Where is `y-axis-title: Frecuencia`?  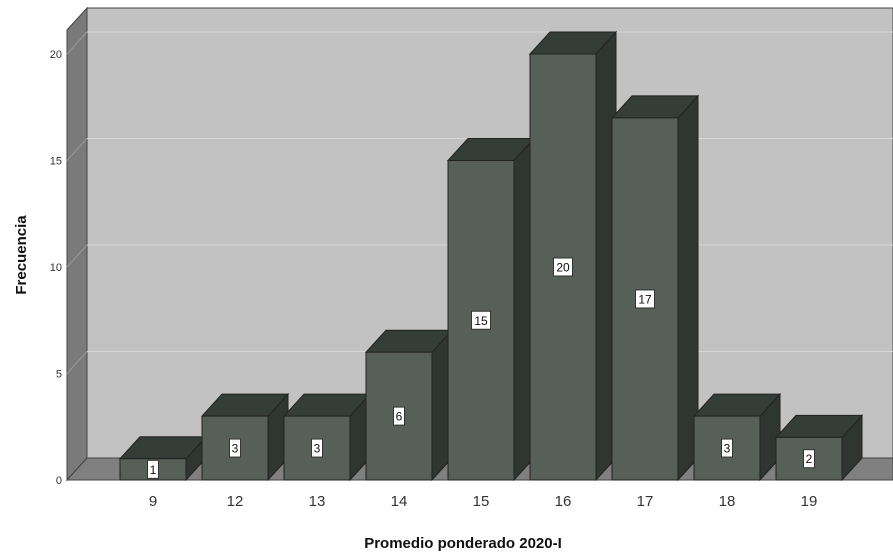
y-axis-title: Frecuencia is located at coordinates (21, 255).